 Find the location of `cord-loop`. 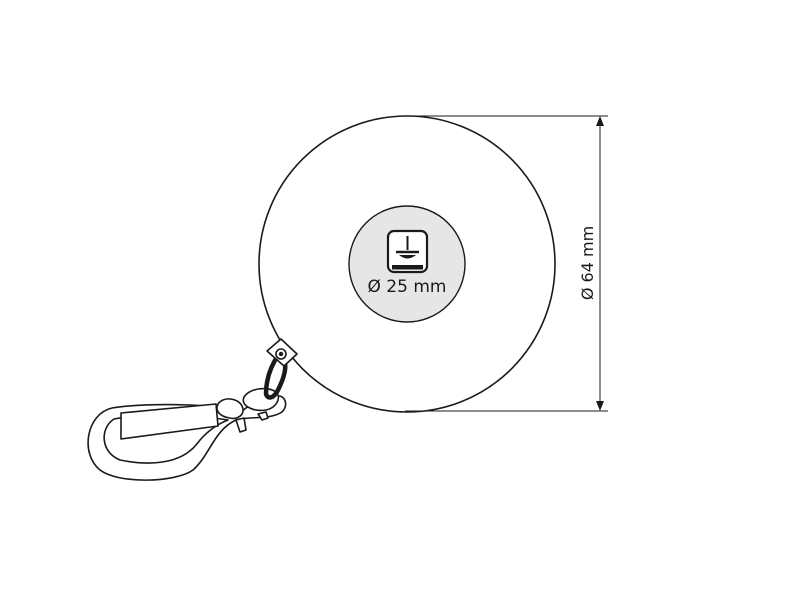

cord-loop is located at coordinates (275, 375).